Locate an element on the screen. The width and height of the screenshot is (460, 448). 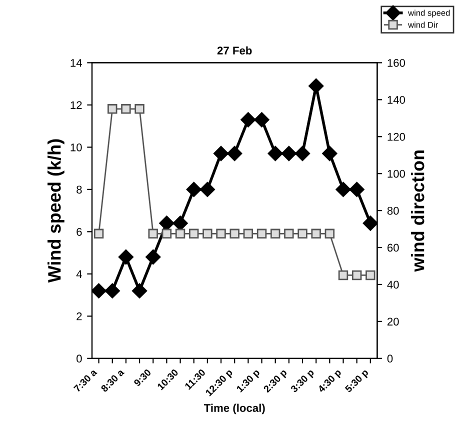
y-tick-label: 10 is located at coordinates (76, 147).